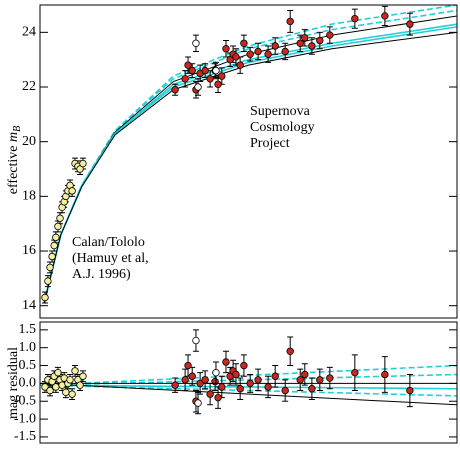  What do you see at coordinates (270, 143) in the screenshot?
I see `annotation: Project` at bounding box center [270, 143].